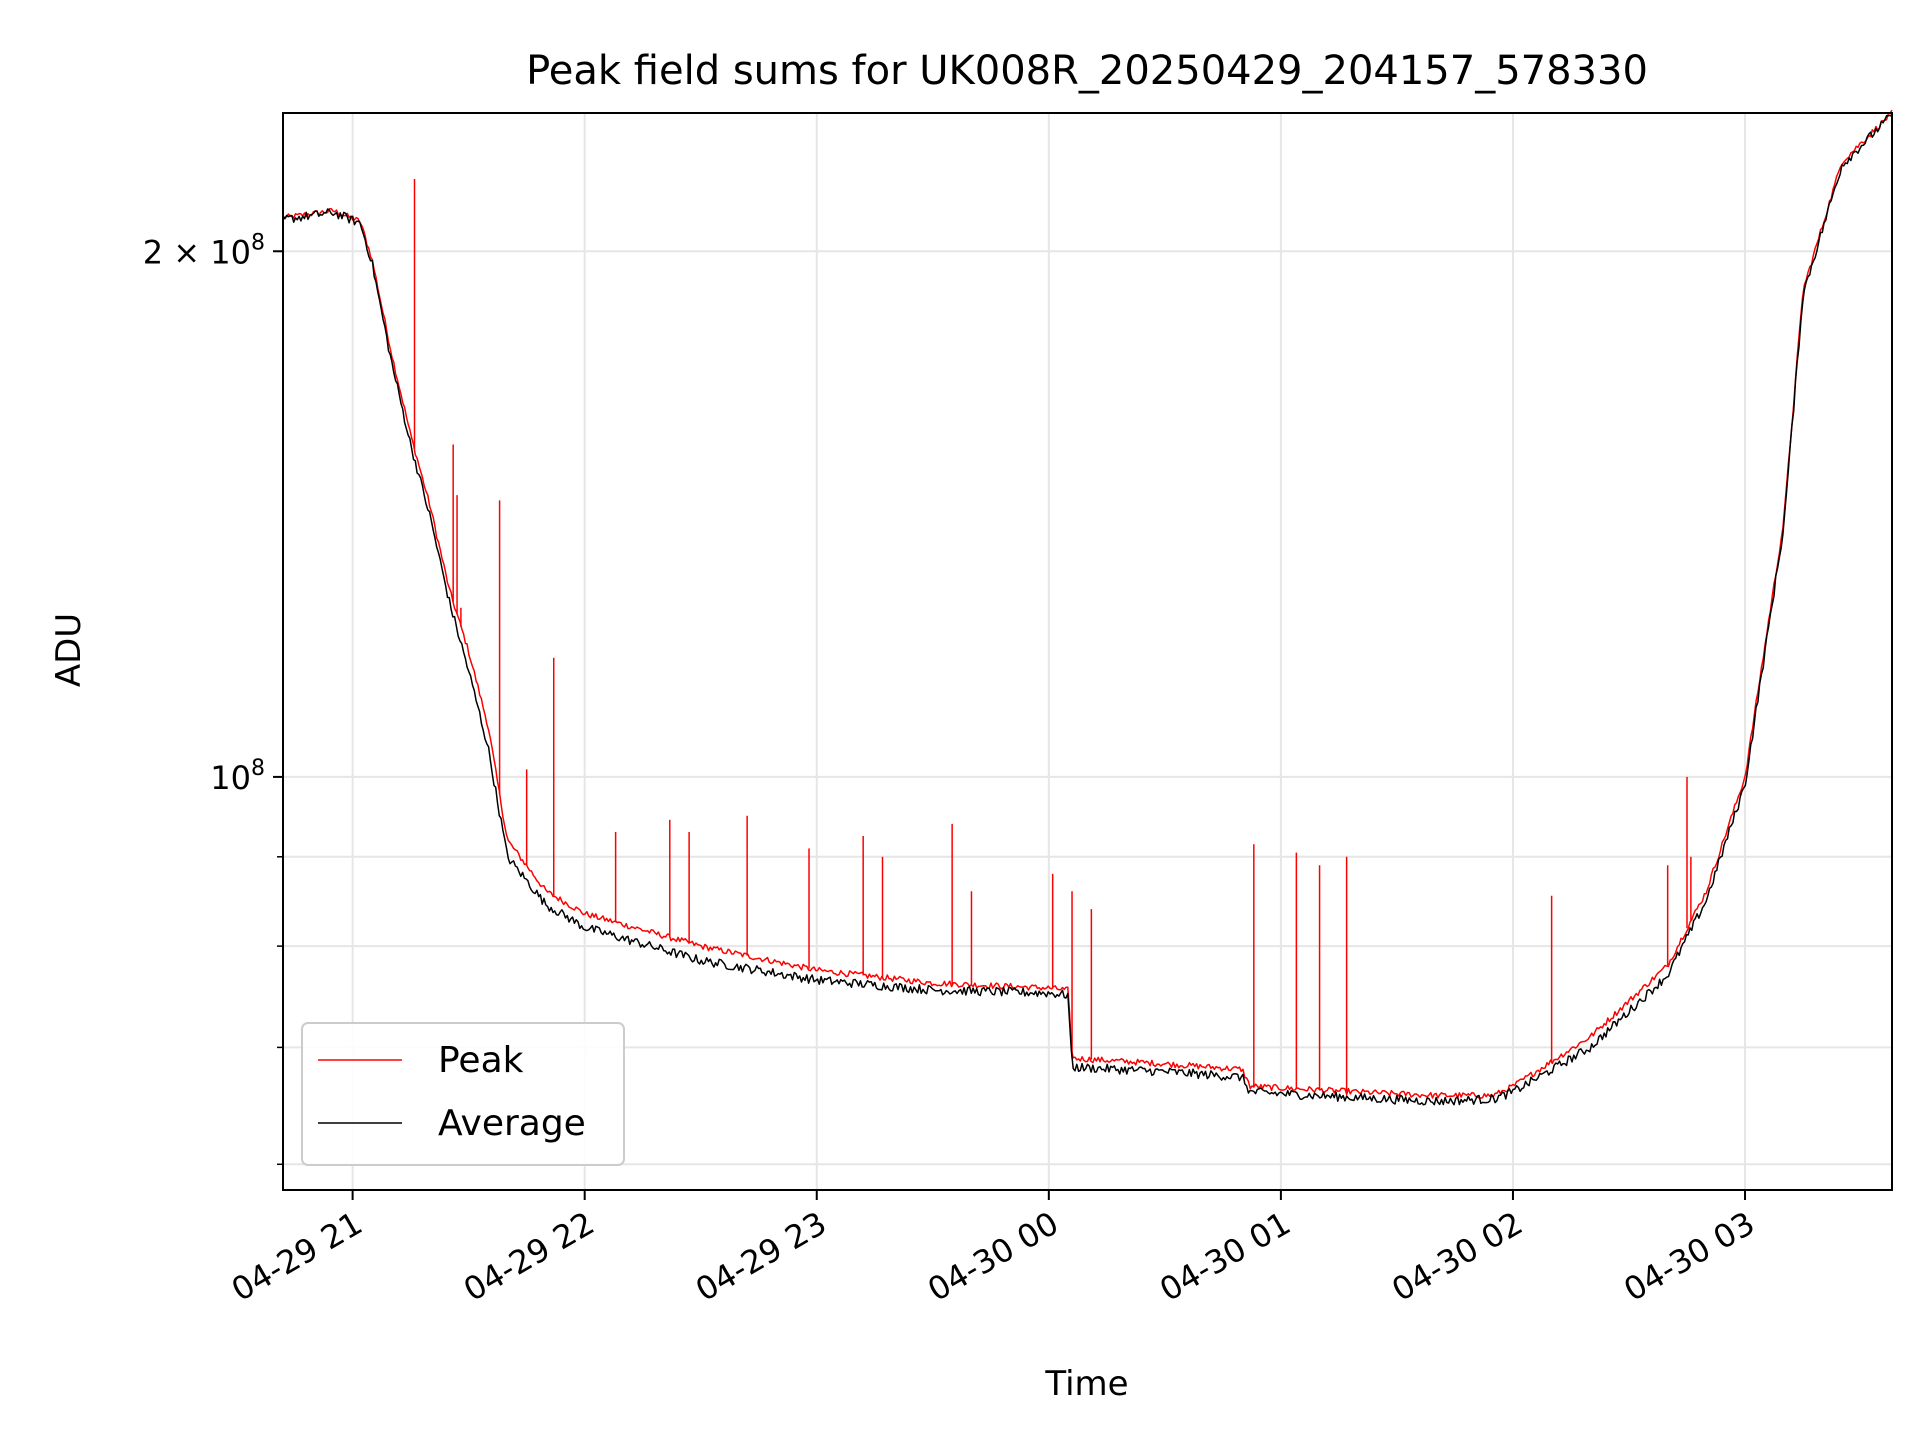 The image size is (1920, 1440). Describe the element at coordinates (204, 250) in the screenshot. I see `y-tick-label: 2 × 108` at that location.